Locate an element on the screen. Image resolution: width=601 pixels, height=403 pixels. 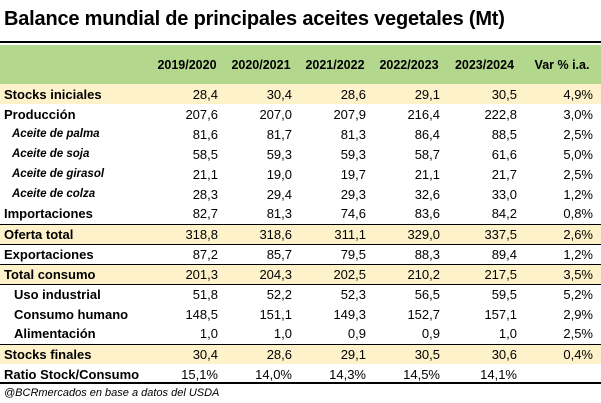
cell-value: 86,4 is located at coordinates (427, 134).